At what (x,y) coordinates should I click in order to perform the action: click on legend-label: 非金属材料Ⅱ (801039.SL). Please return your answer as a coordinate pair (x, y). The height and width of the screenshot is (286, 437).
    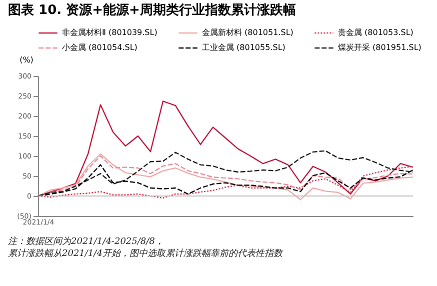
    Looking at the image, I should click on (110, 32).